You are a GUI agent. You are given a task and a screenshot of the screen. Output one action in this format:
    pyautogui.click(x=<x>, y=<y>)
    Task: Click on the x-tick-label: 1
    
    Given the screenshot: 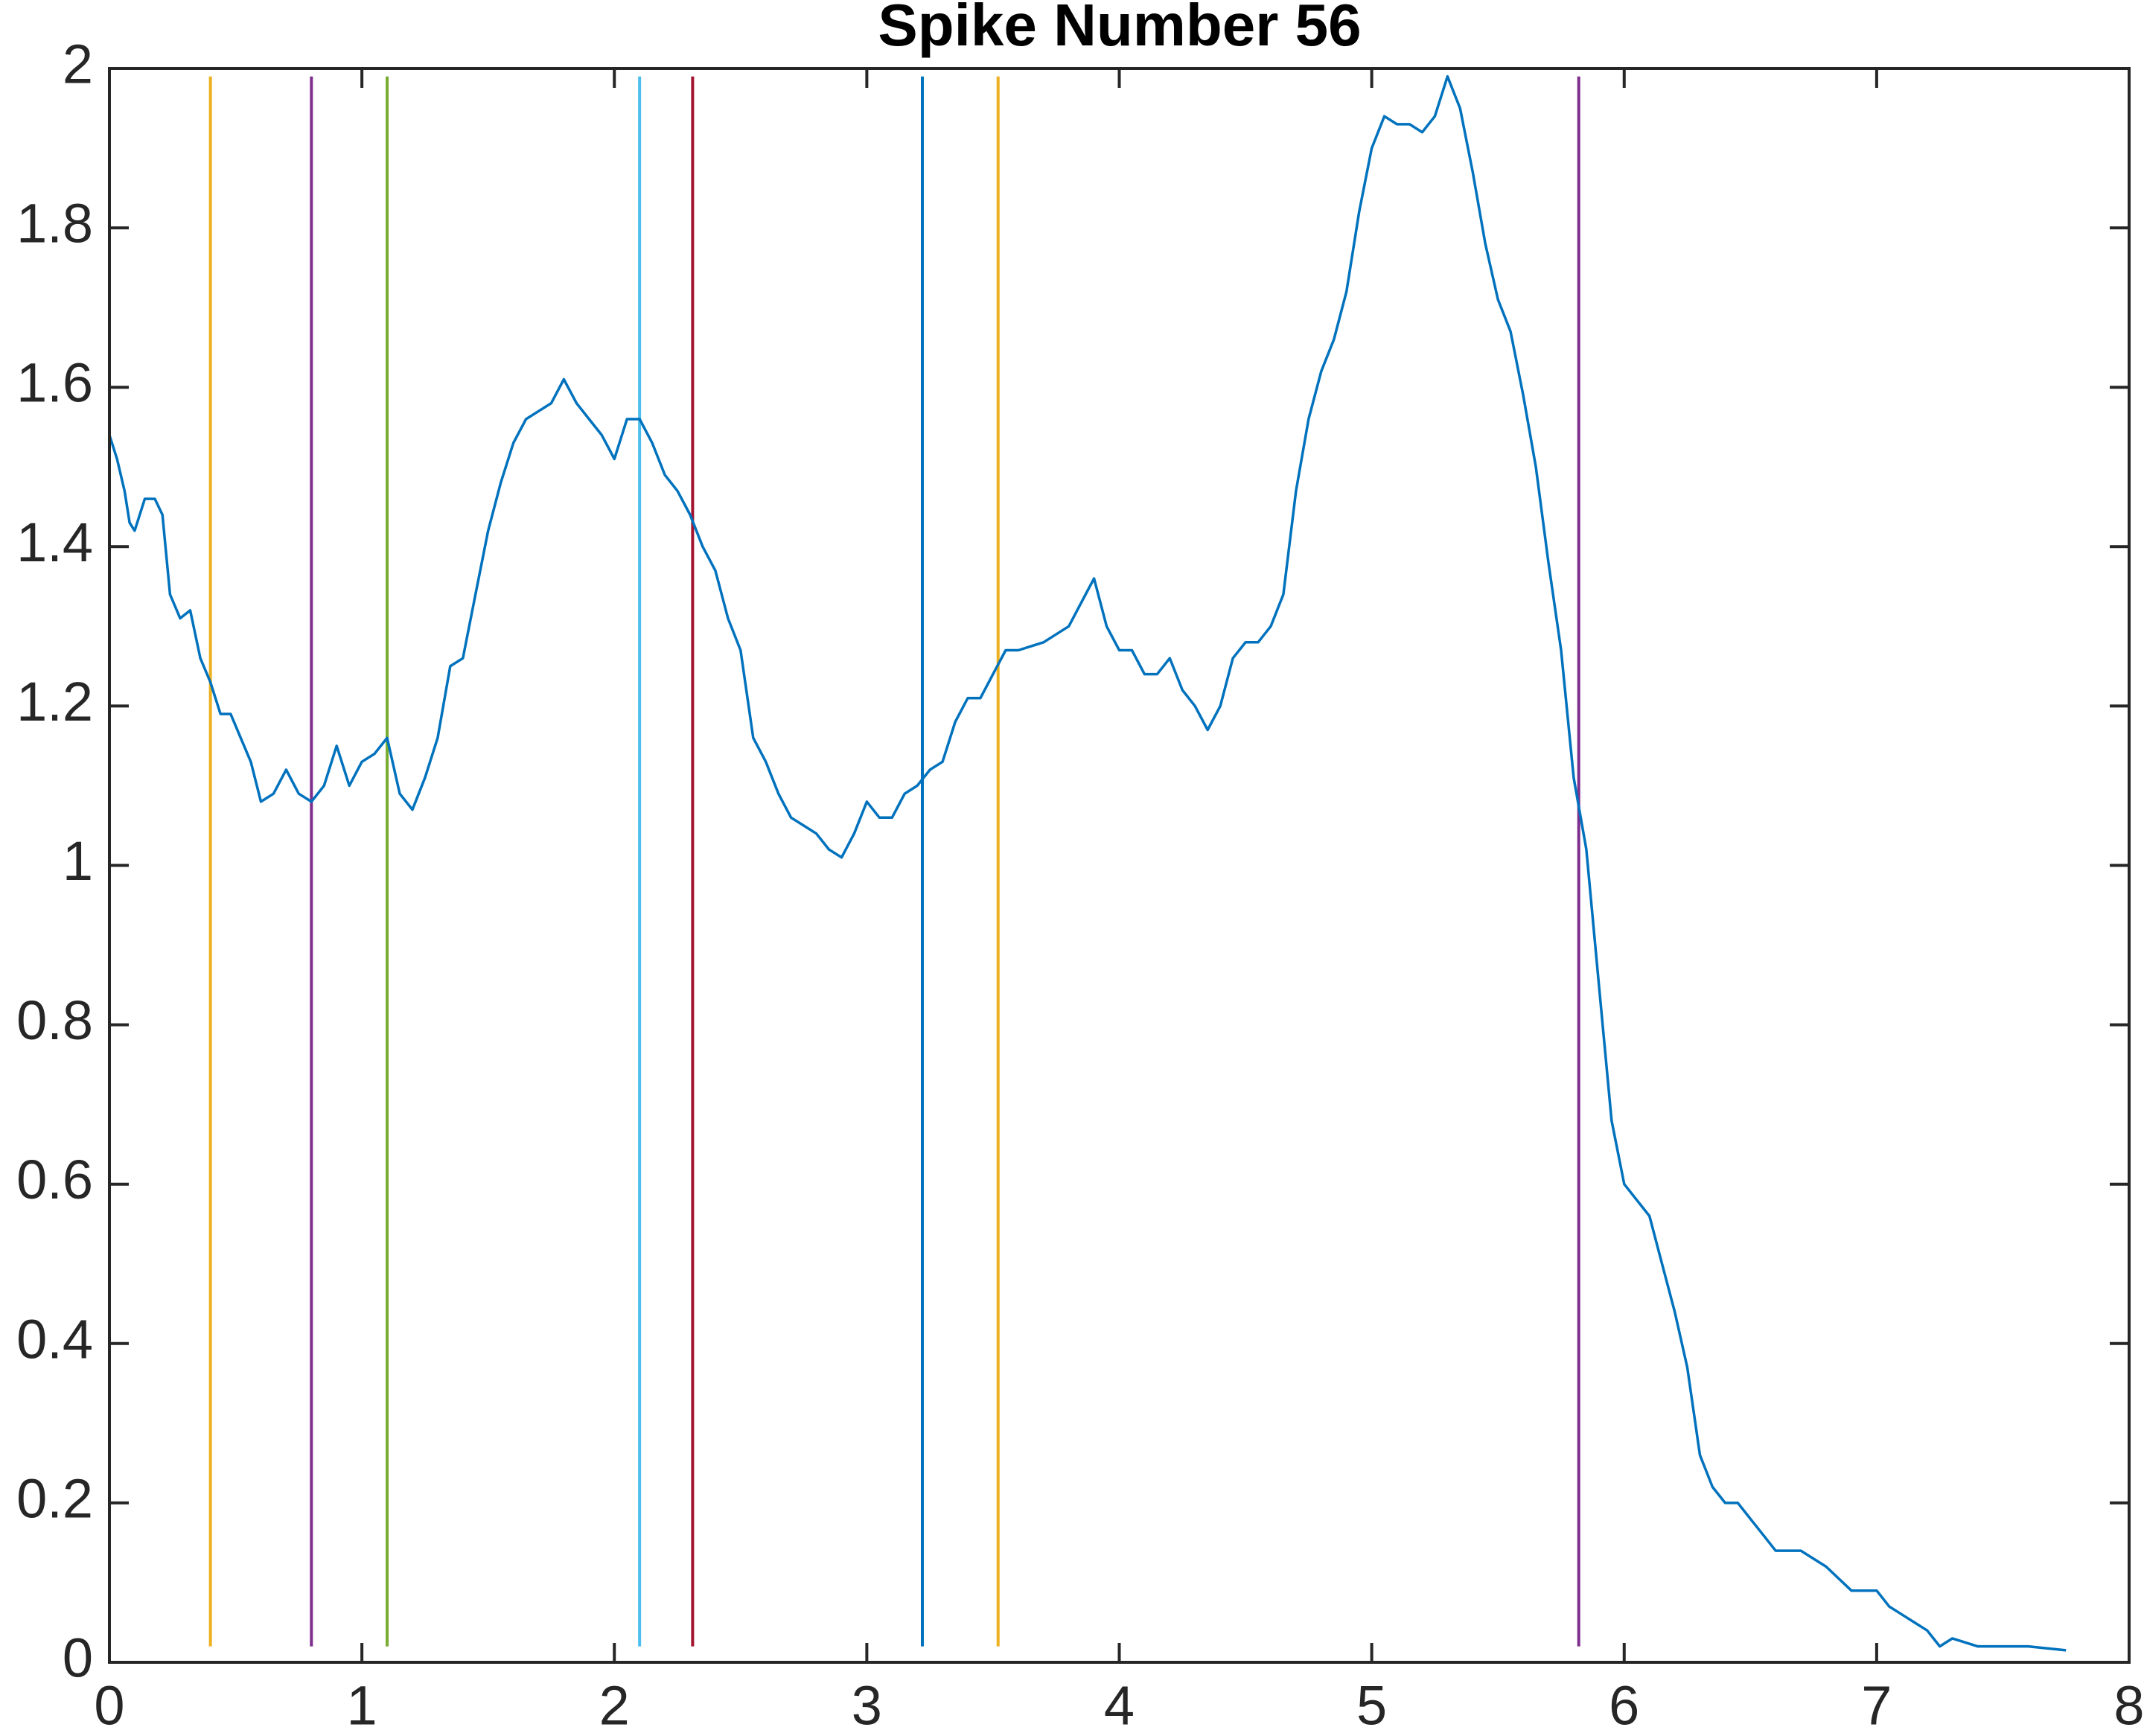 What is the action you would take?
    pyautogui.click(x=362, y=1705)
    